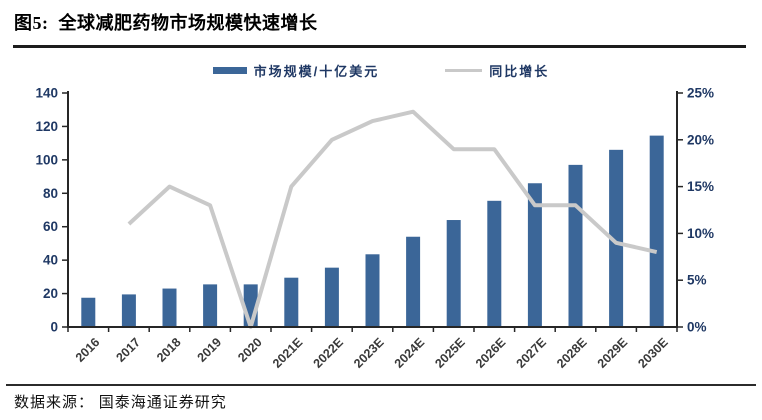 The image size is (762, 420). What do you see at coordinates (50, 260) in the screenshot?
I see `left-axis-tick-label: 40` at bounding box center [50, 260].